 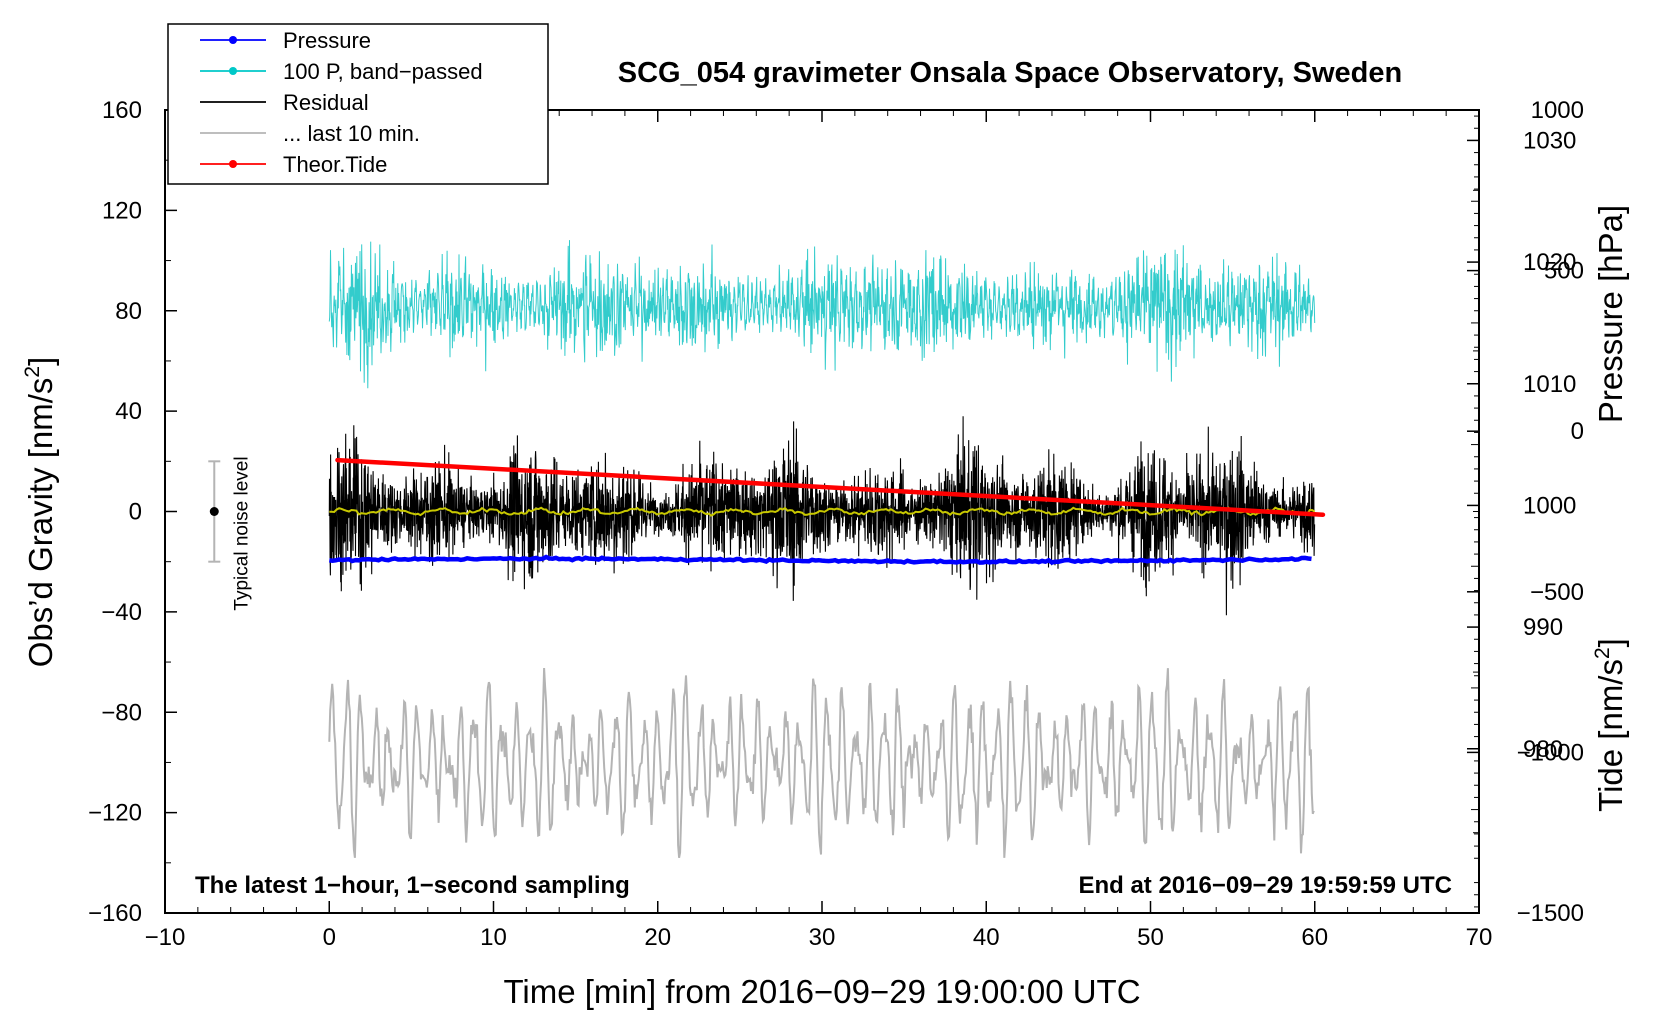 I want to click on tide-tick-label: −1500, so click(x=1550, y=913).